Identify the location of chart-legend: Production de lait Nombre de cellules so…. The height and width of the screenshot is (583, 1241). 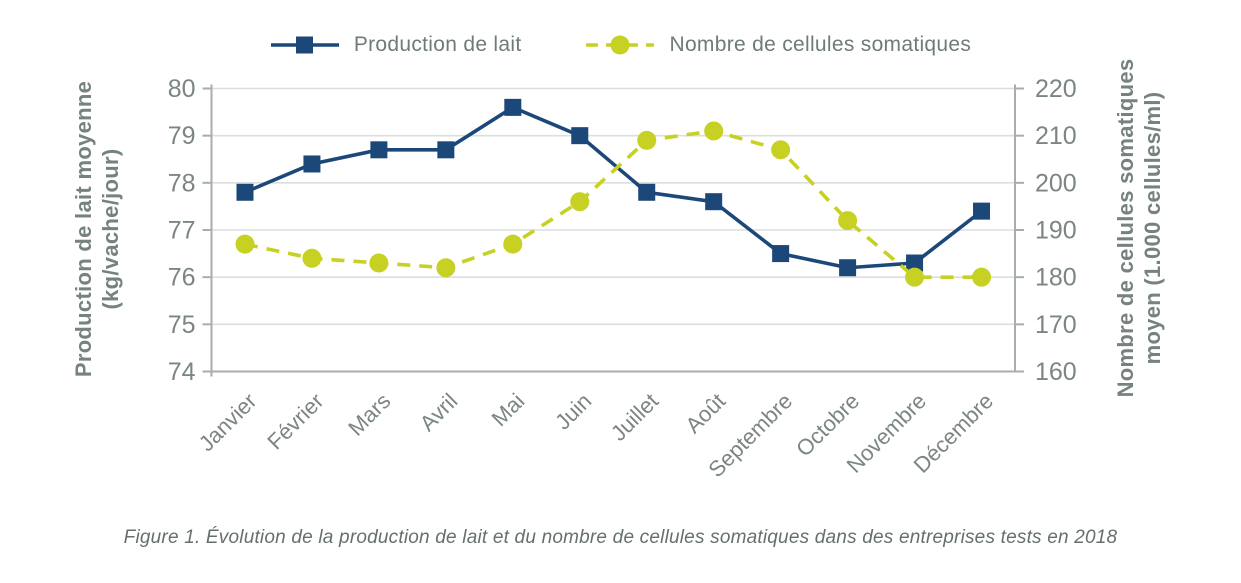
(620, 45).